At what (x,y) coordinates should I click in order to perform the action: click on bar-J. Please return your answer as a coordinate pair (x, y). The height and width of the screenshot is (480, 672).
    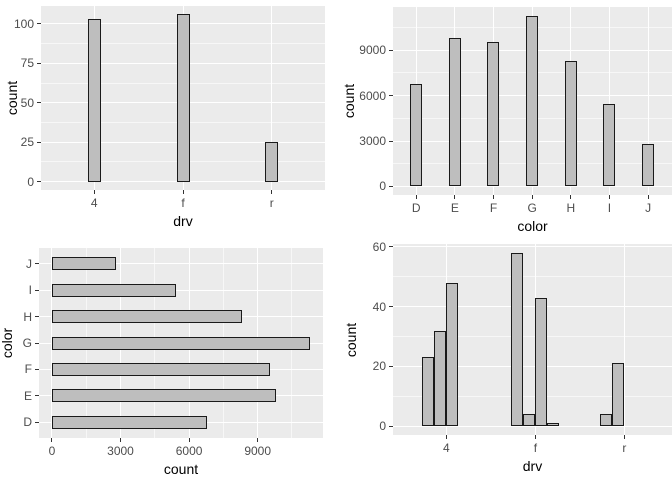
    Looking at the image, I should click on (84, 264).